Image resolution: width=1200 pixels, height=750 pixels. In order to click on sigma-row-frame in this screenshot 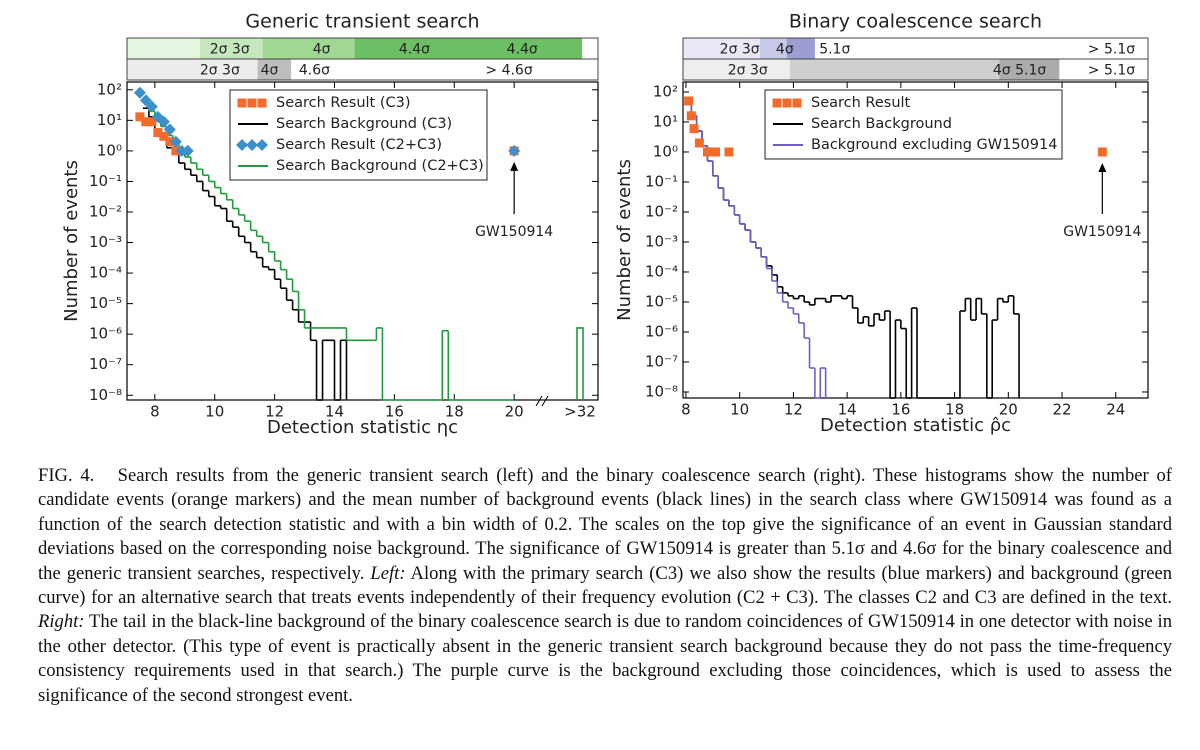, I will do `click(362, 69)`.